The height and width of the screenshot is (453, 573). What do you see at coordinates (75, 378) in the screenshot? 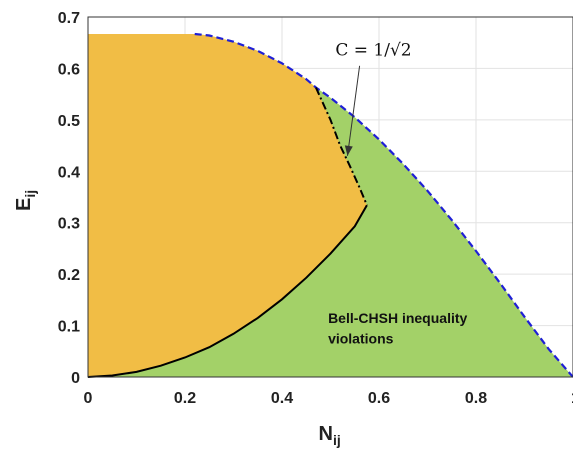
I see `y-tick-label: 0` at bounding box center [75, 378].